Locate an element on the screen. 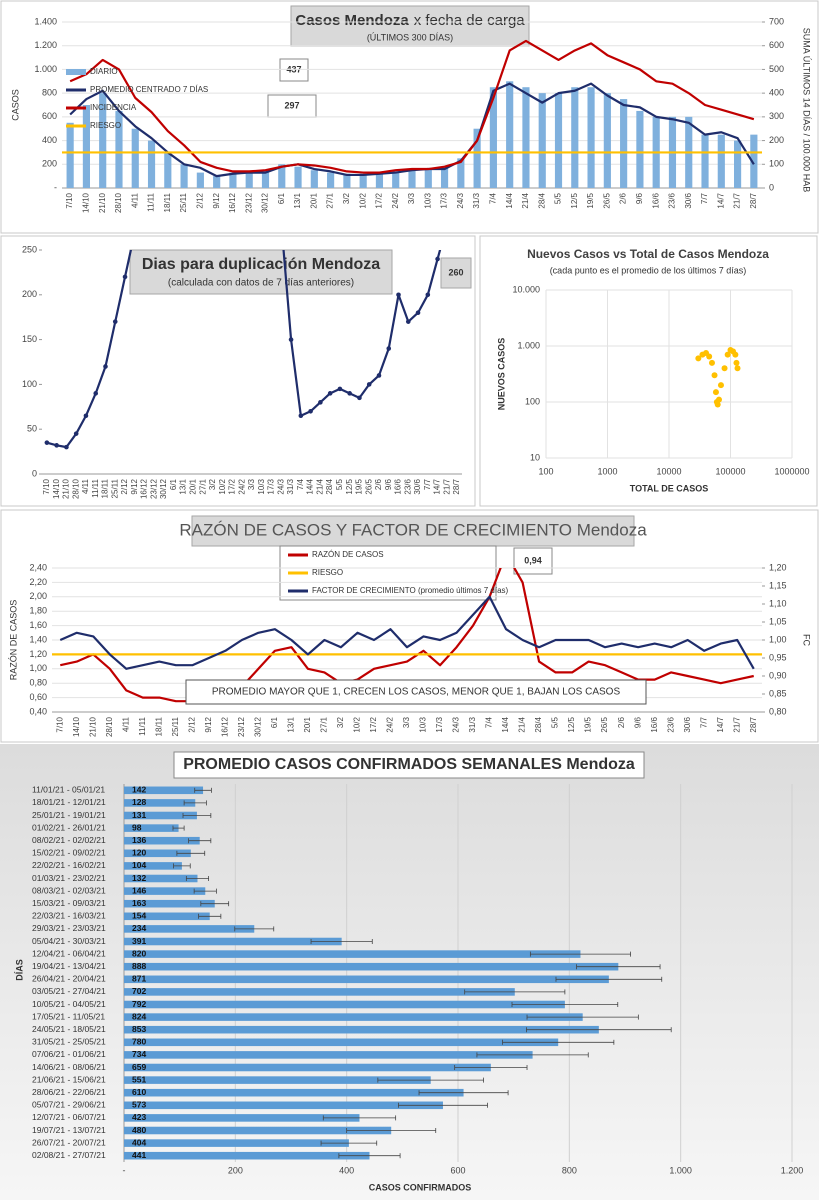 This screenshot has width=819, height=1200. x-tick-label: 24/3 is located at coordinates (280, 486).